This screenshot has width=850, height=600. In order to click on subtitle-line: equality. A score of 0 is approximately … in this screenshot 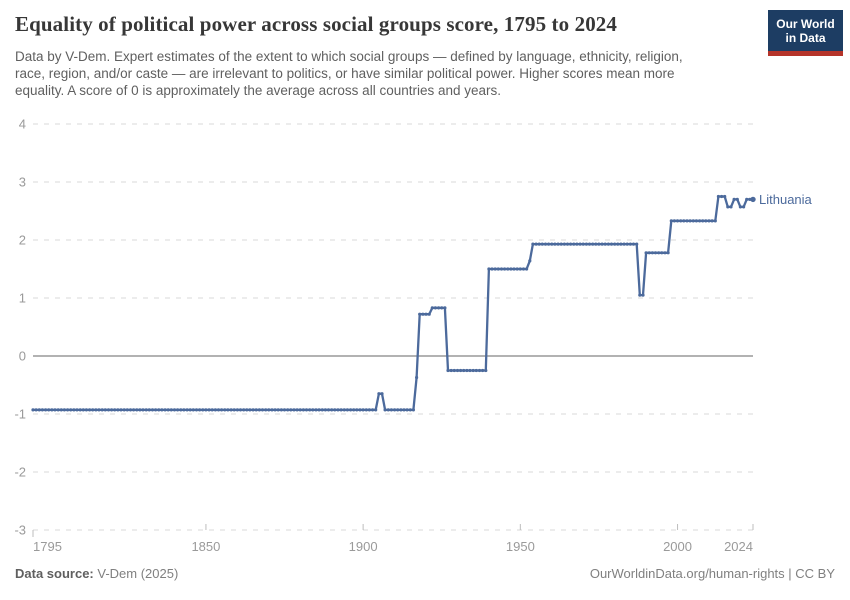, I will do `click(258, 90)`.